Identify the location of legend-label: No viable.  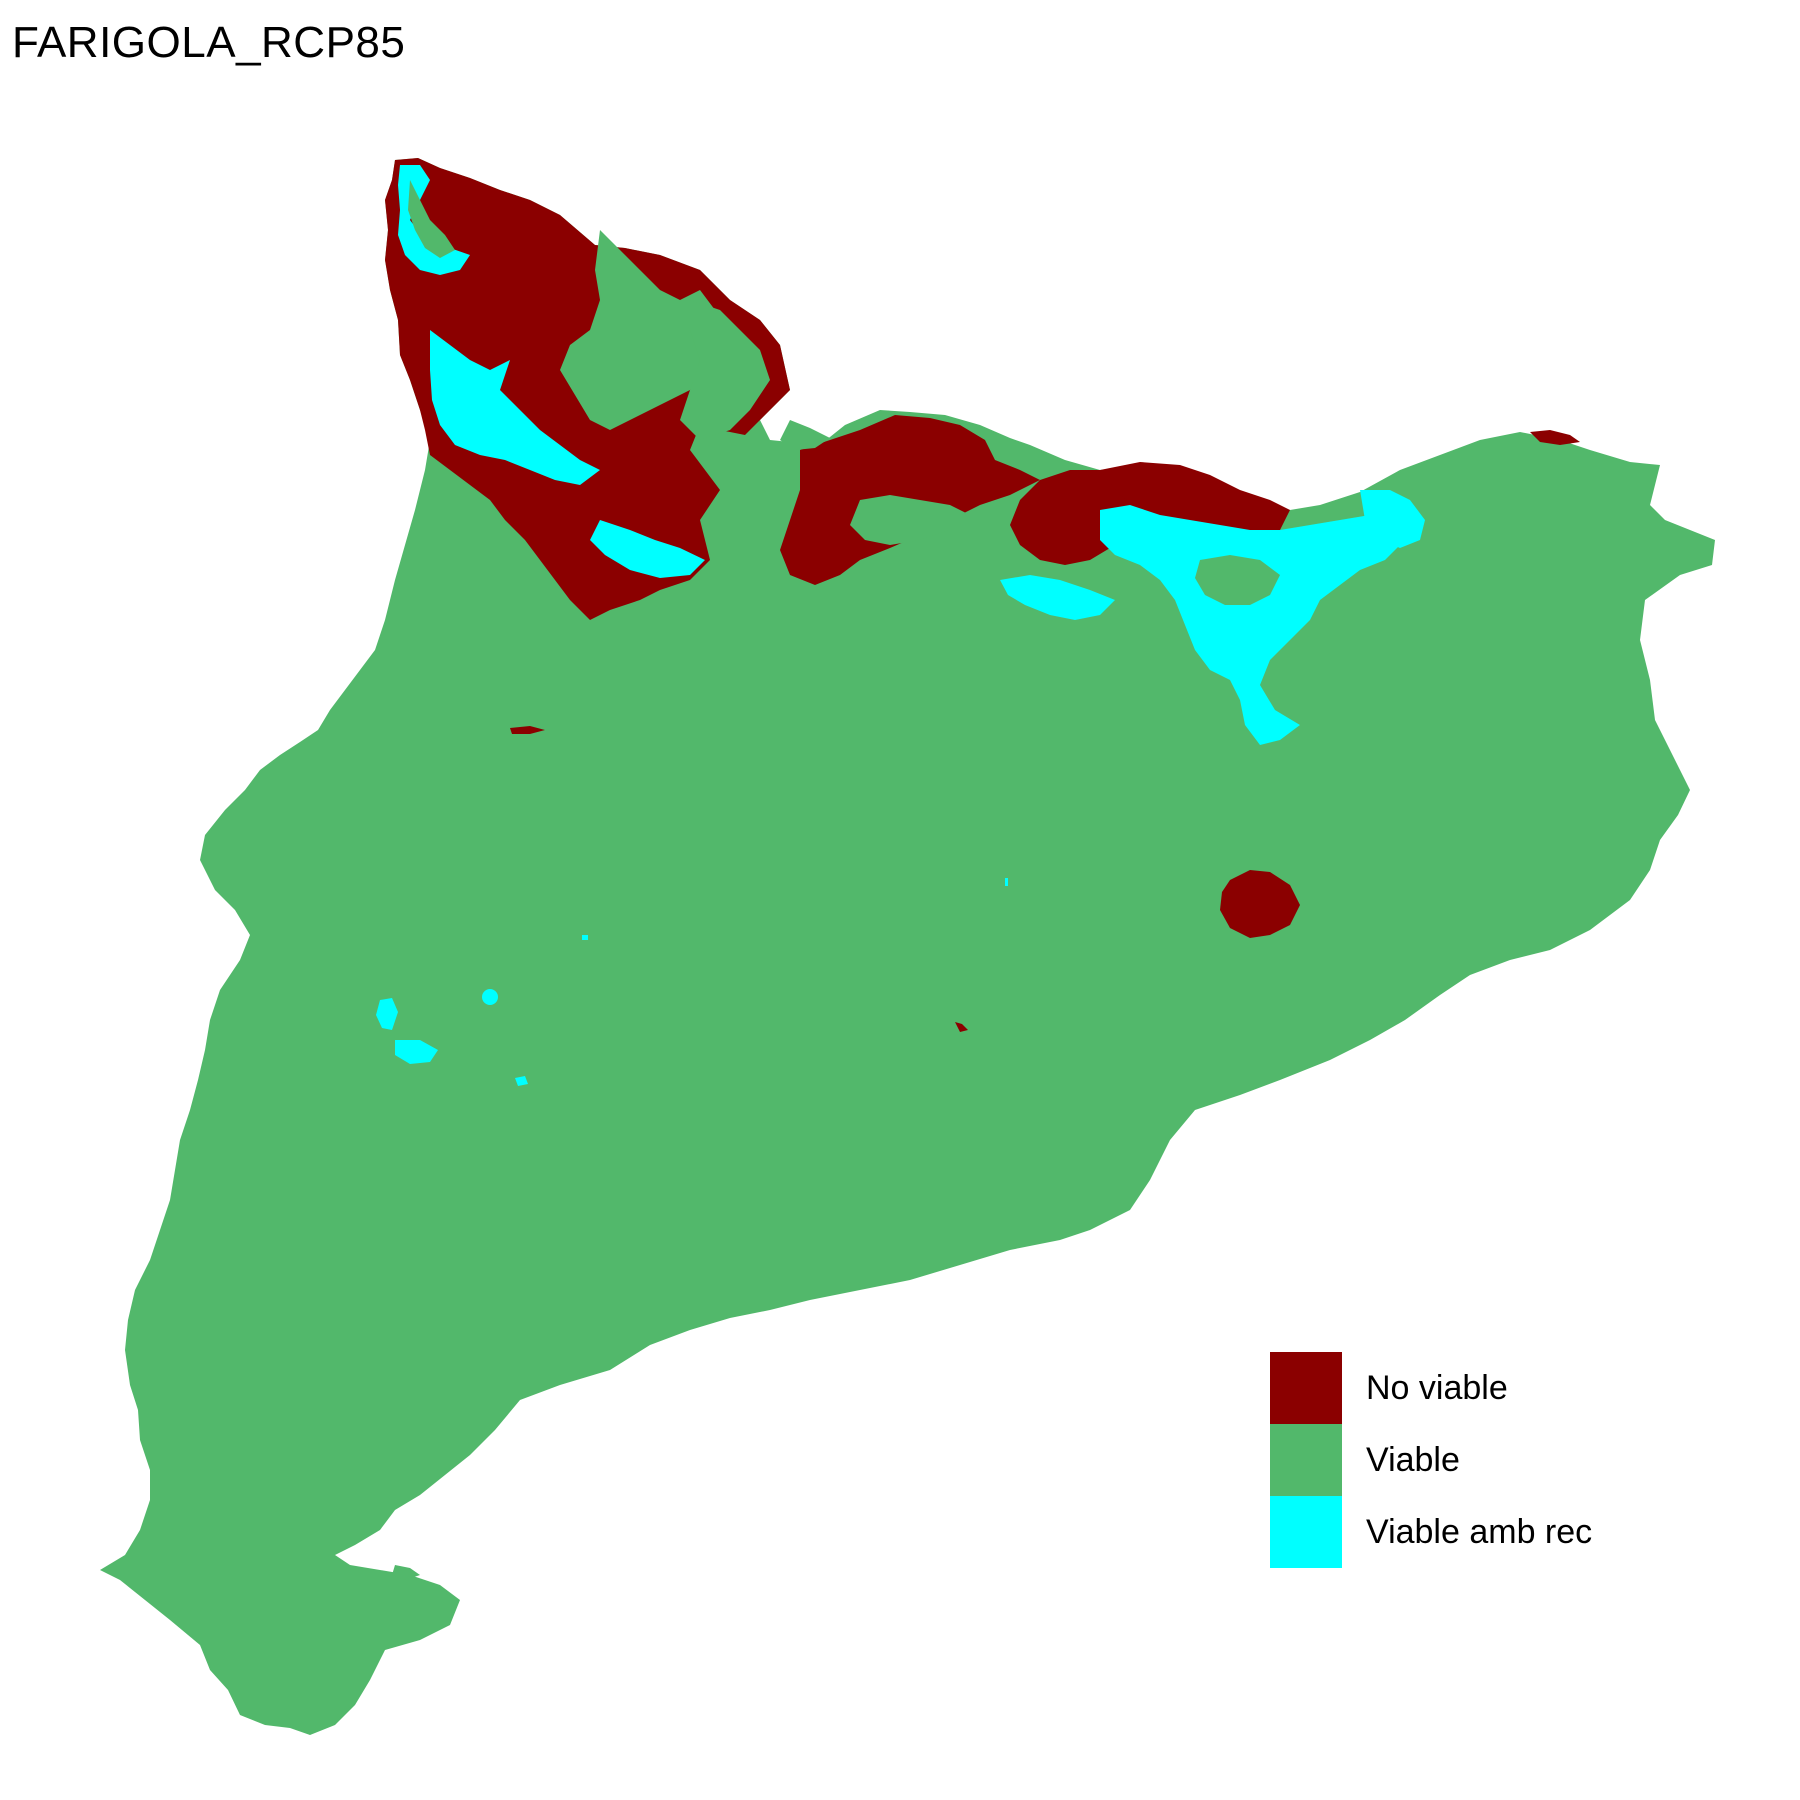
(1437, 1387).